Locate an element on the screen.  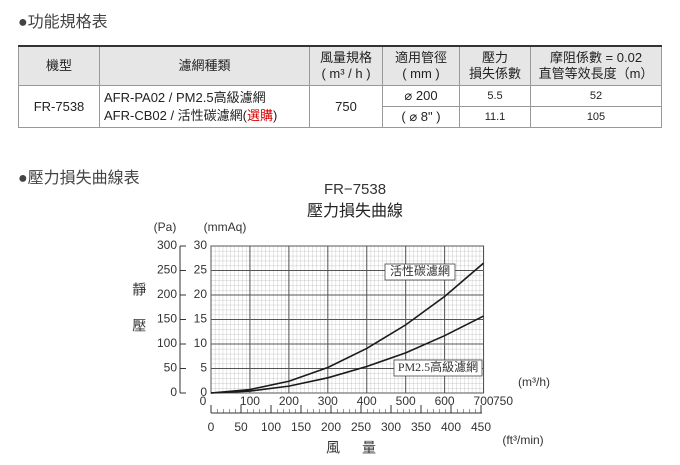
filter: AFR-CB02 / 活性碳濾網(選購) is located at coordinates (206, 116).